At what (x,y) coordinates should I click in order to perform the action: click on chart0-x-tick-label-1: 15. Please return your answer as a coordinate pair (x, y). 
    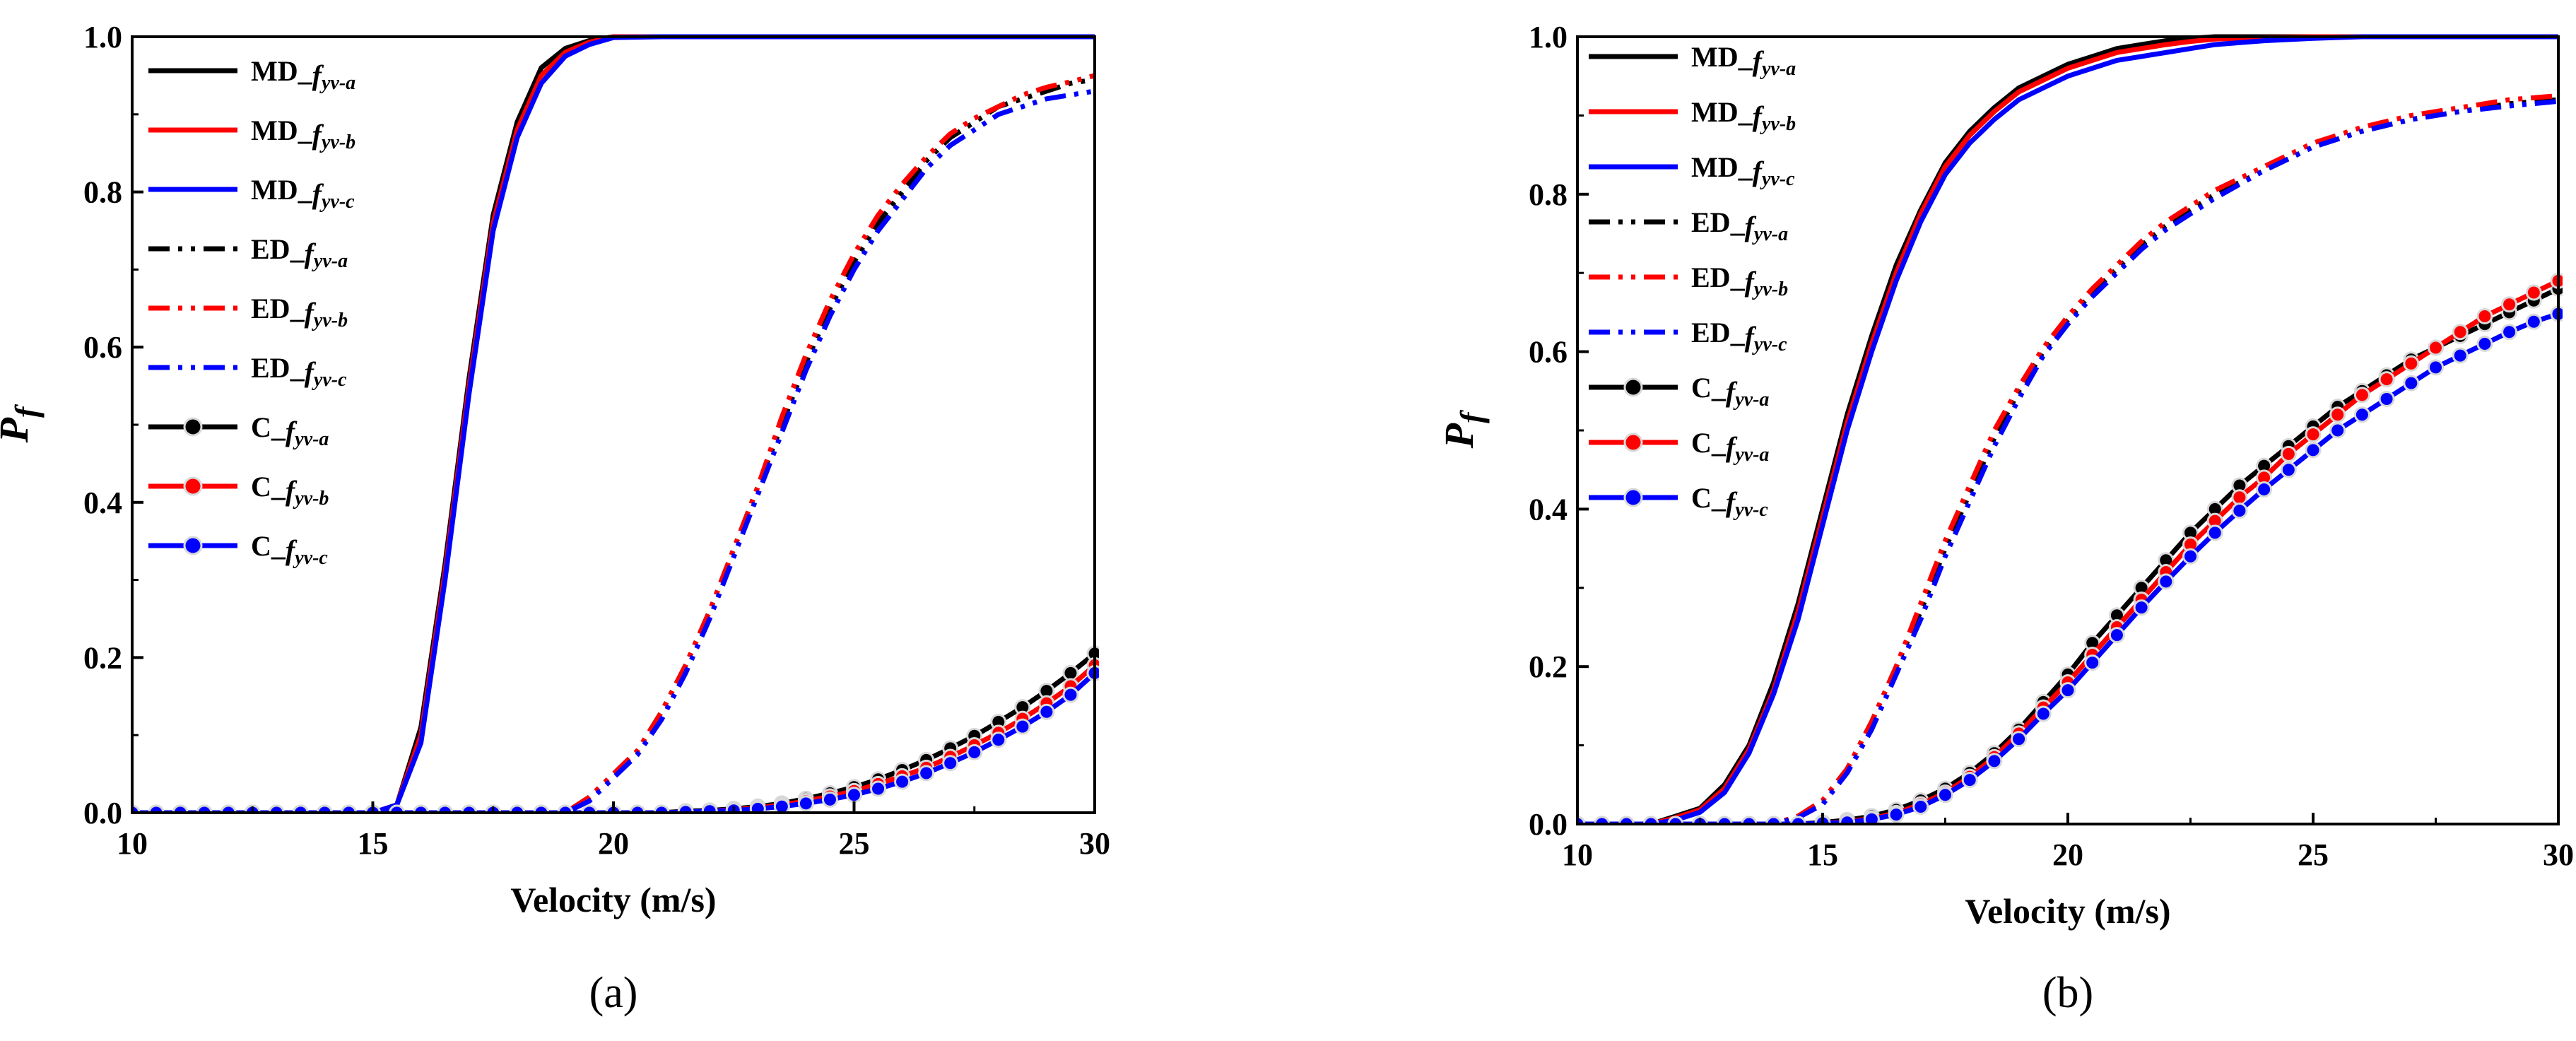
    Looking at the image, I should click on (373, 843).